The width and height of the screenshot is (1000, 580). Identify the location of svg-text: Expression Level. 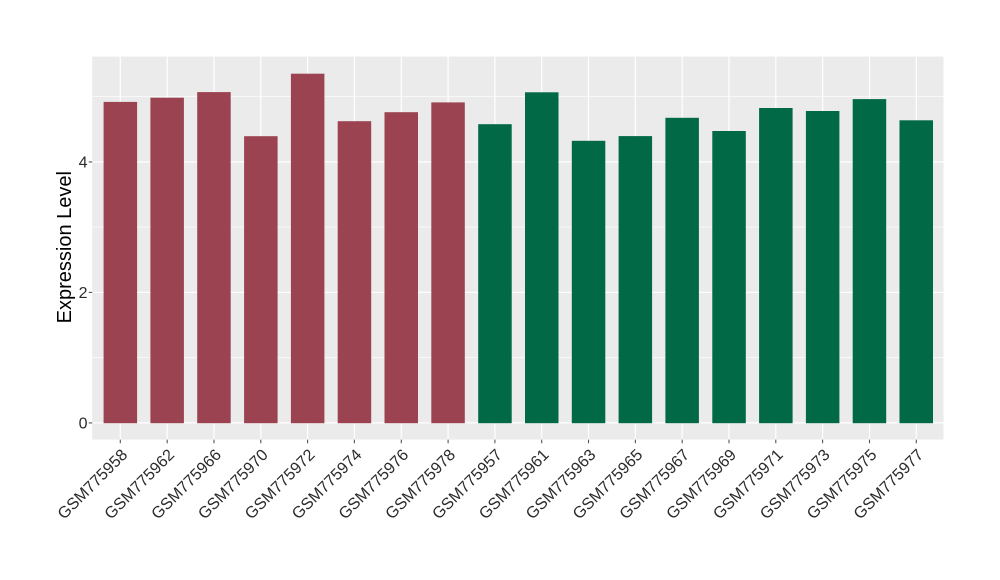
(65, 247).